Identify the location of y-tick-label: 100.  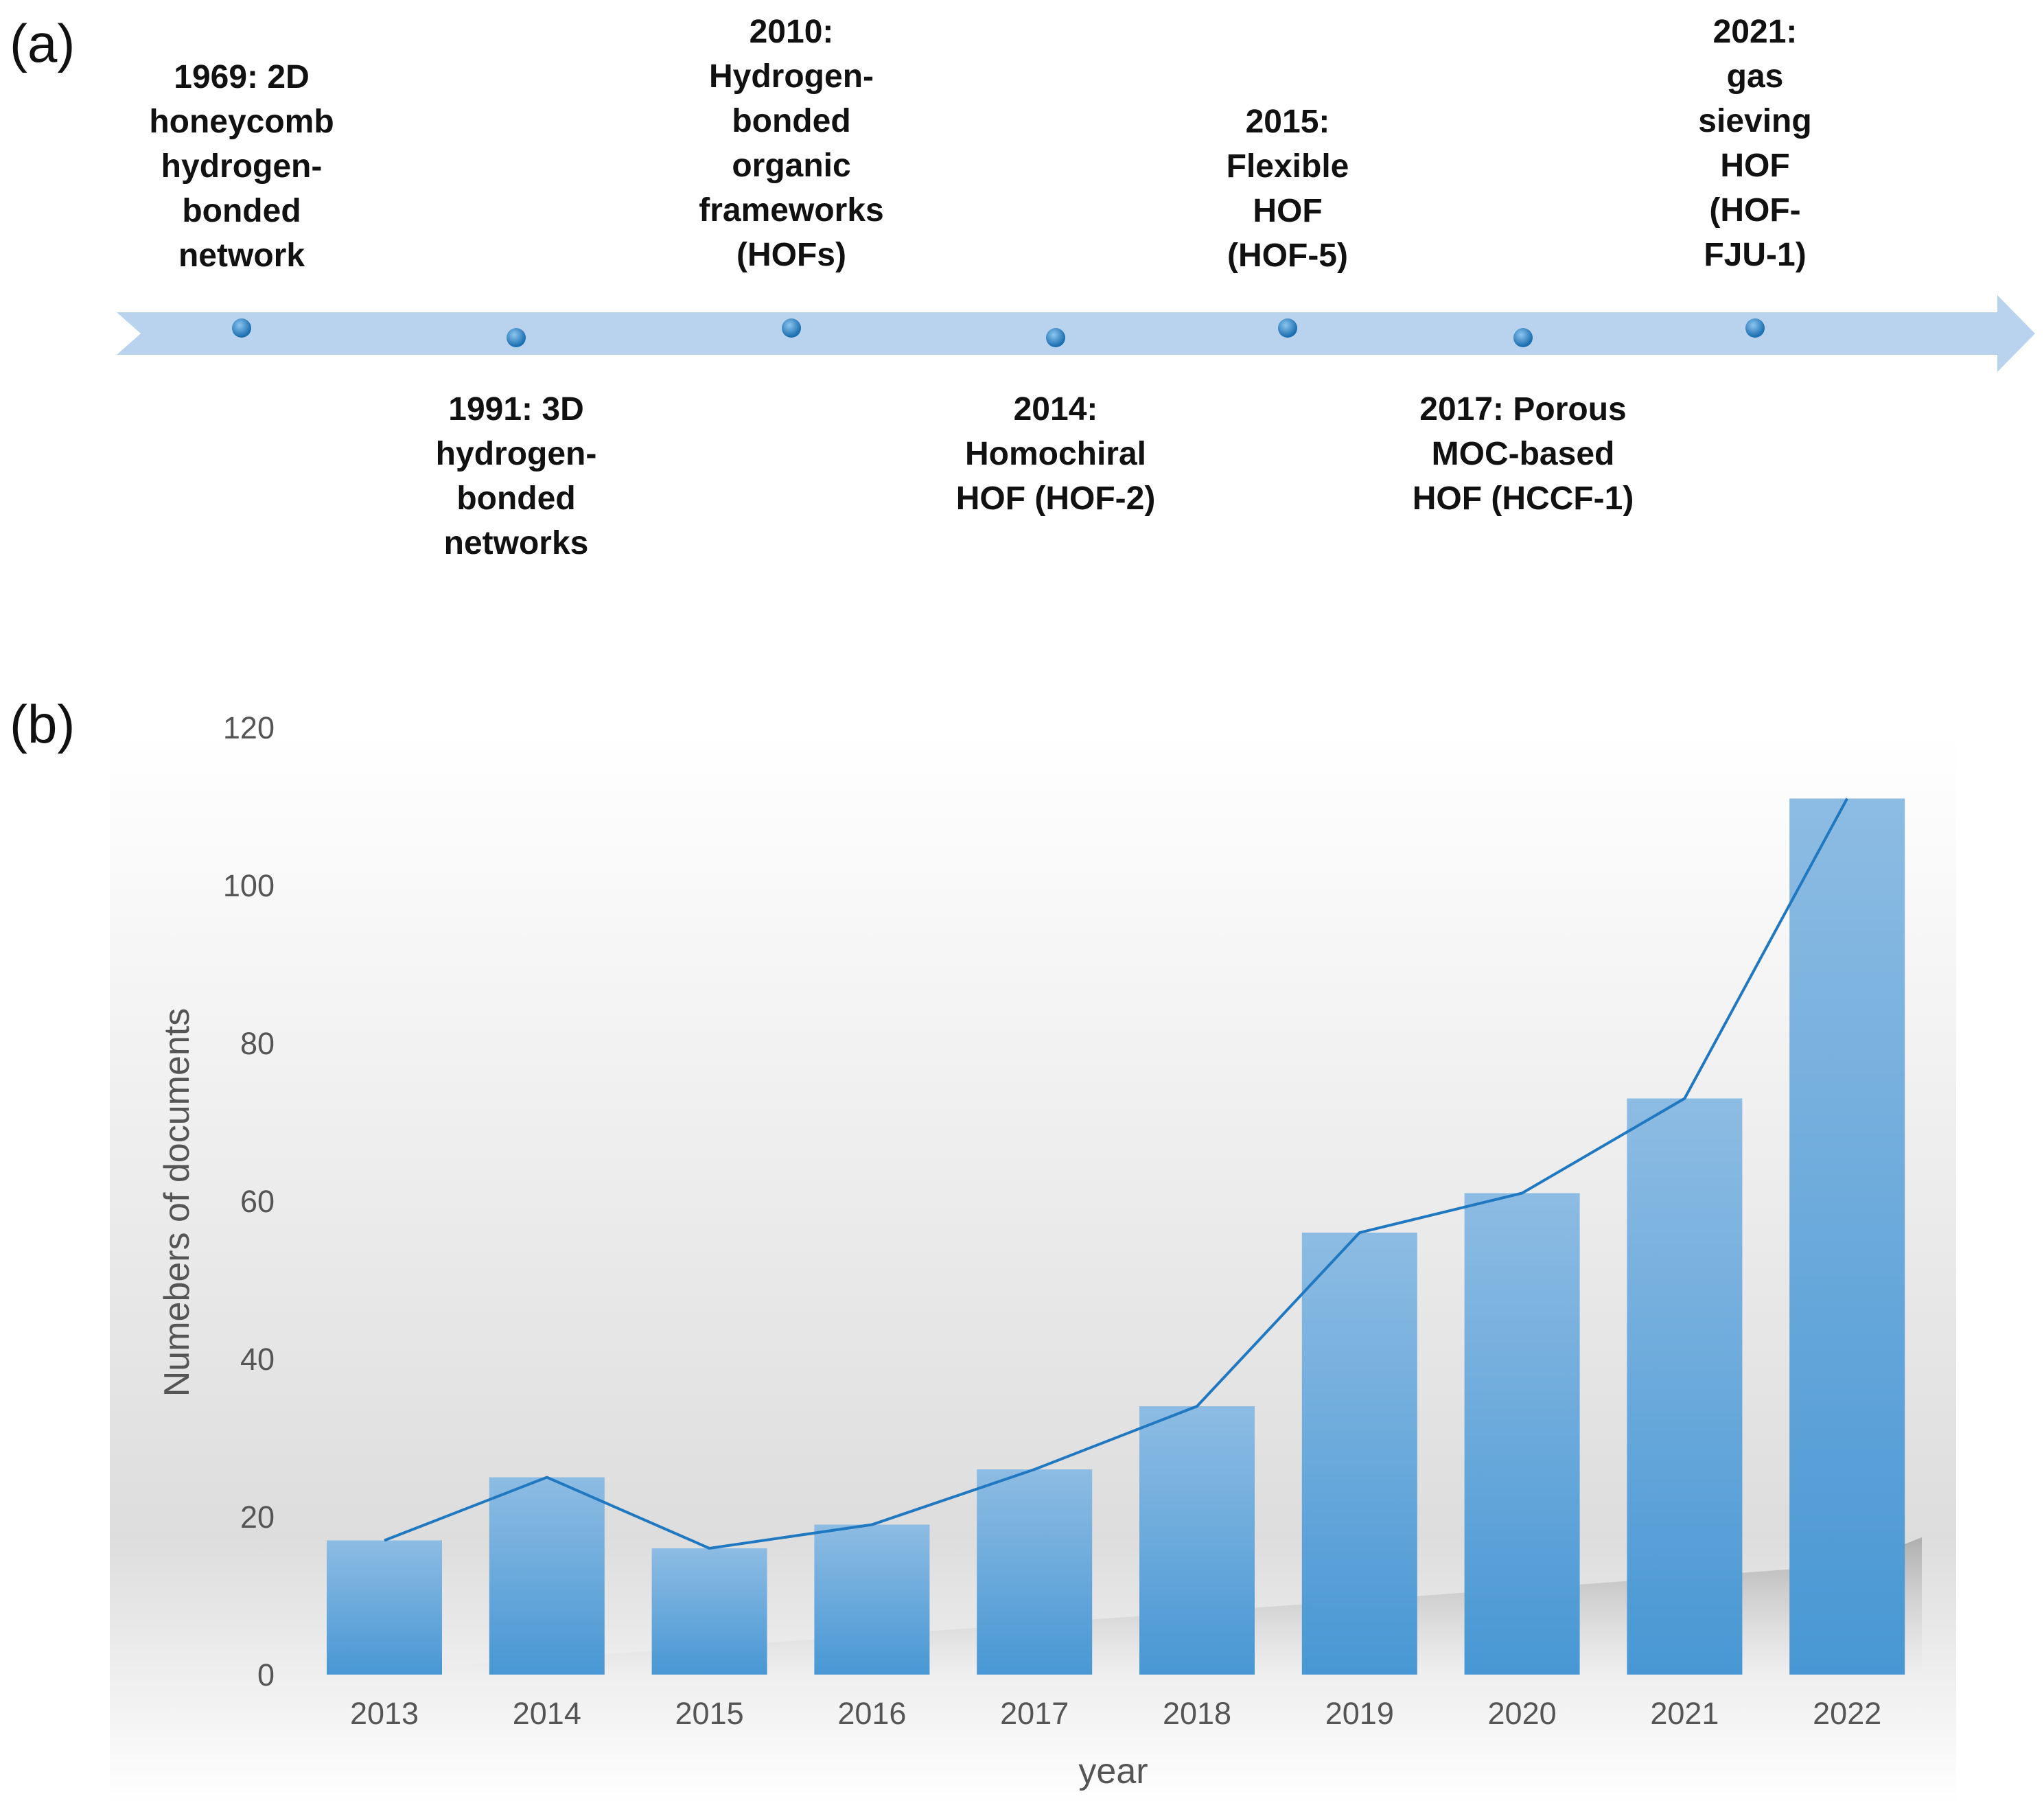
(249, 885).